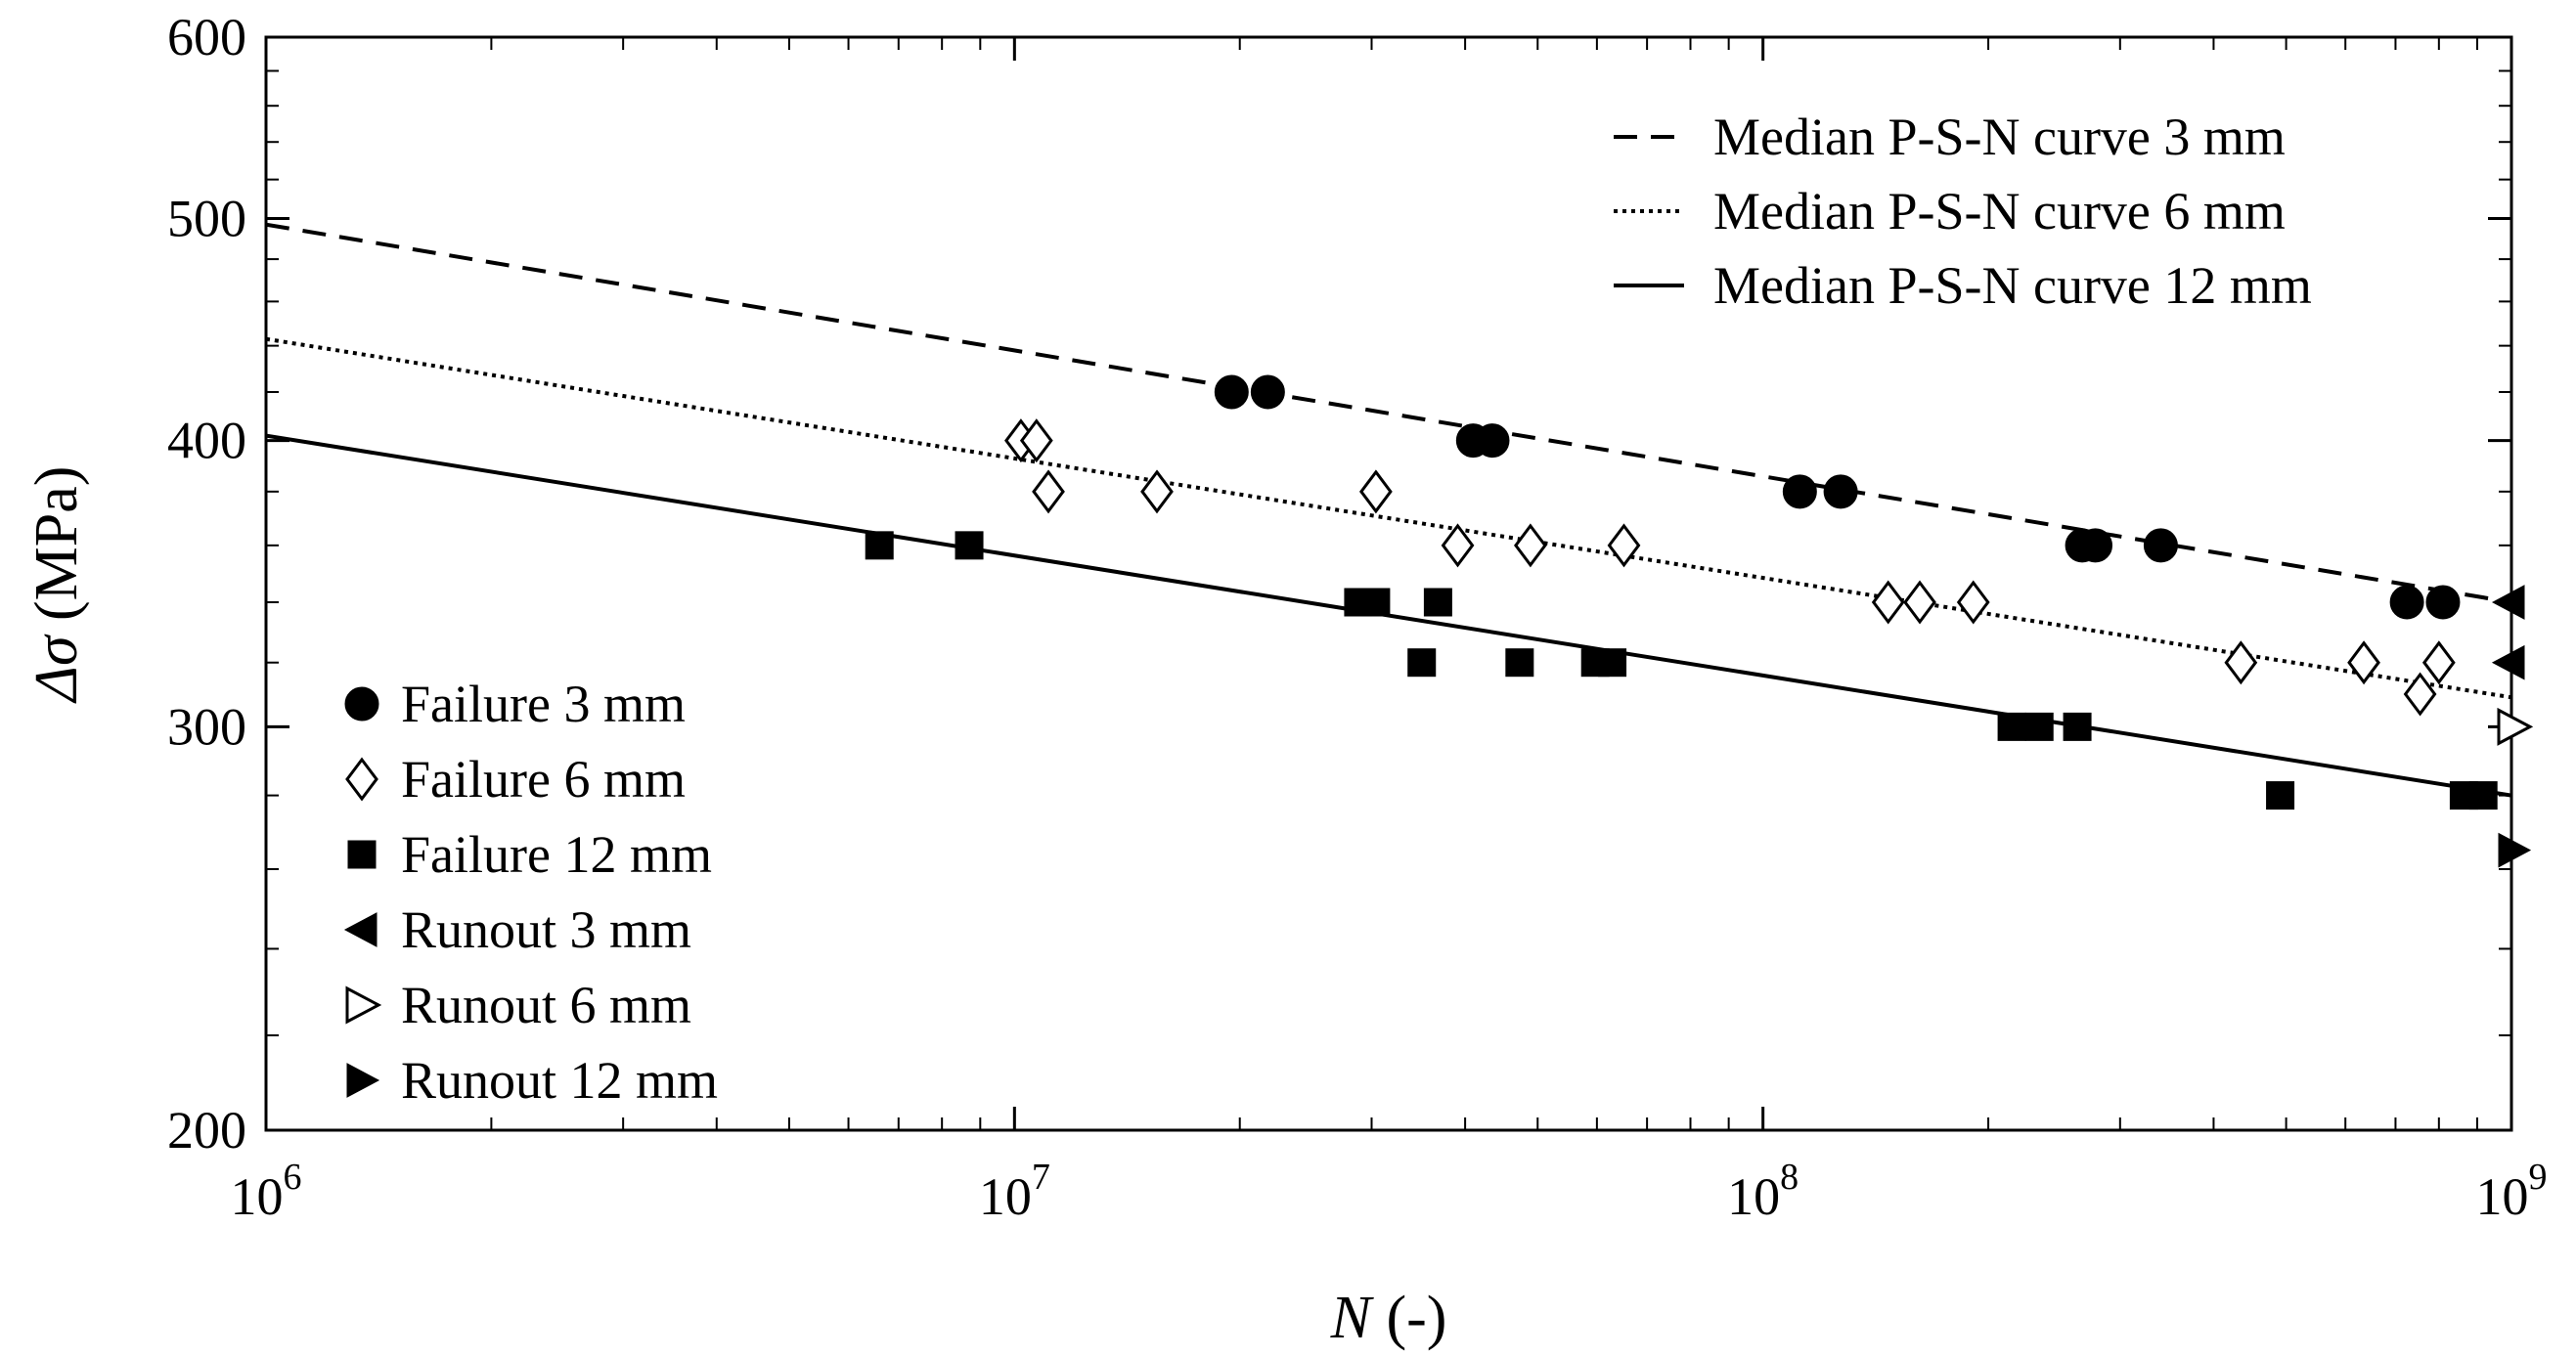 This screenshot has height=1357, width=2576. What do you see at coordinates (206, 726) in the screenshot?
I see `y-tick-label: 300` at bounding box center [206, 726].